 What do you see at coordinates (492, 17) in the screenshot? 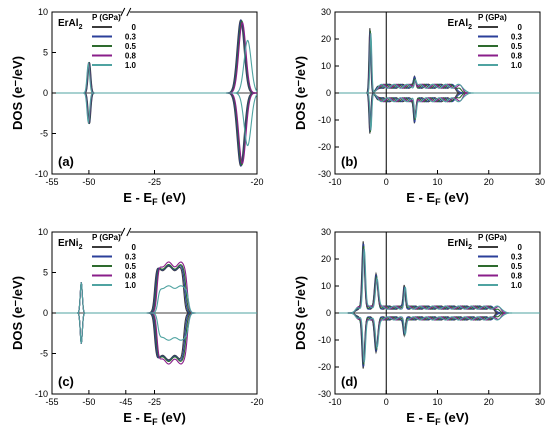
I see `legend-title-b: P (GPa)` at bounding box center [492, 17].